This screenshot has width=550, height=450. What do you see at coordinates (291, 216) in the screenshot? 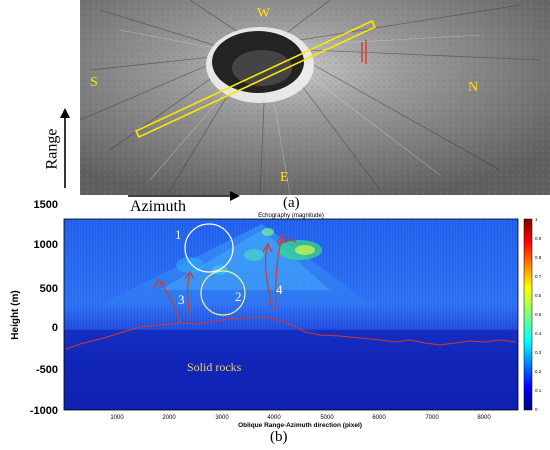
I see `chart-title: Echography (magnitude)` at bounding box center [291, 216].